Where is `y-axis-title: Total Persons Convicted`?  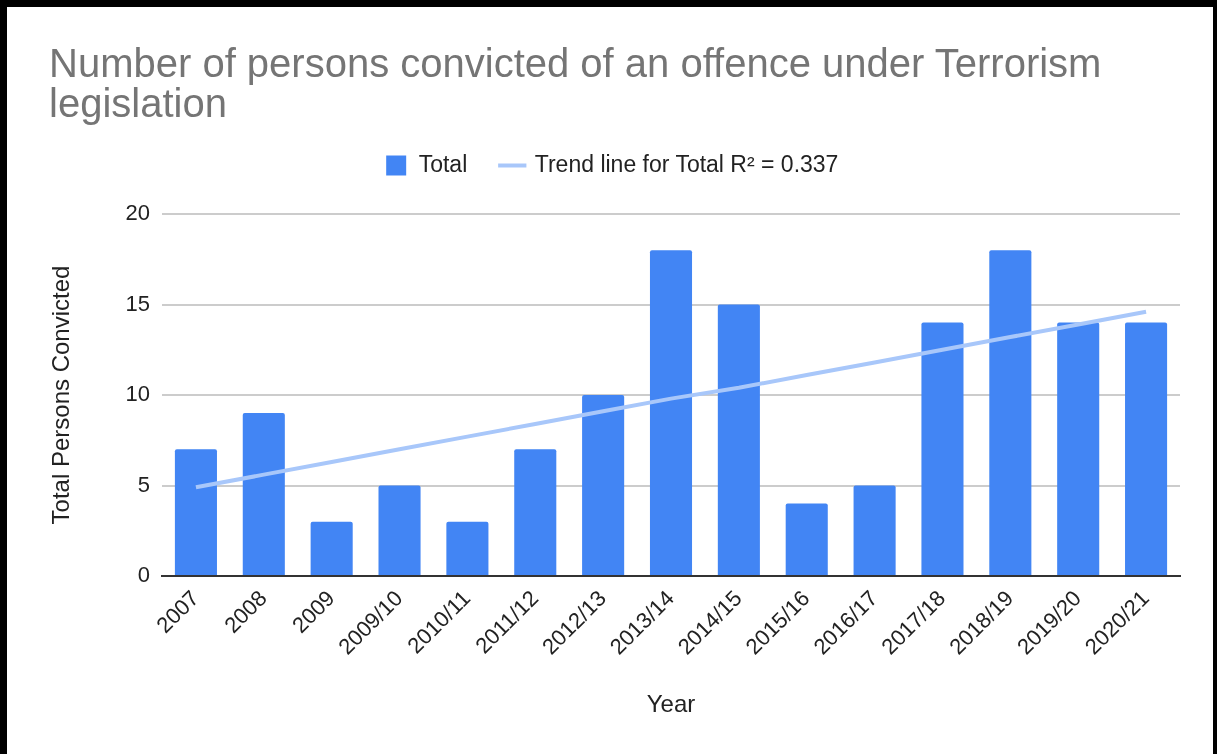 y-axis-title: Total Persons Convicted is located at coordinates (61, 395).